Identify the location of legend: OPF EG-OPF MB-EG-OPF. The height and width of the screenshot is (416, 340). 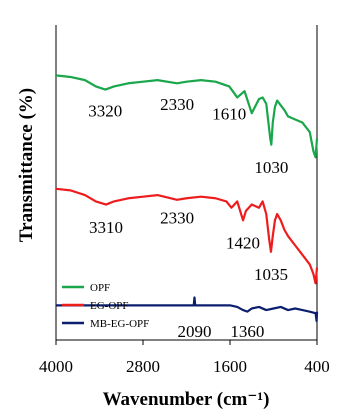
(105, 306).